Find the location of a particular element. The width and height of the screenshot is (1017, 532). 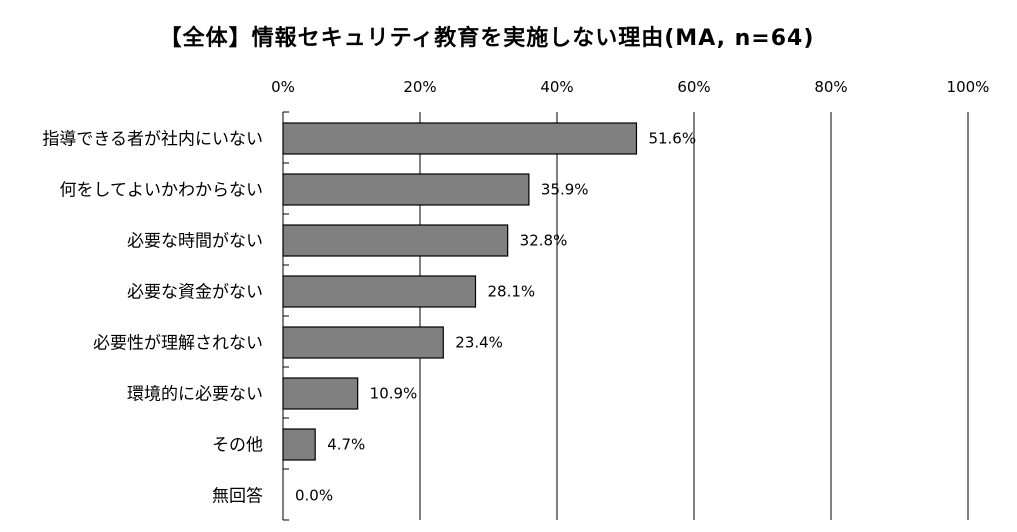

category-label: 環境的に必要ない is located at coordinates (195, 395).